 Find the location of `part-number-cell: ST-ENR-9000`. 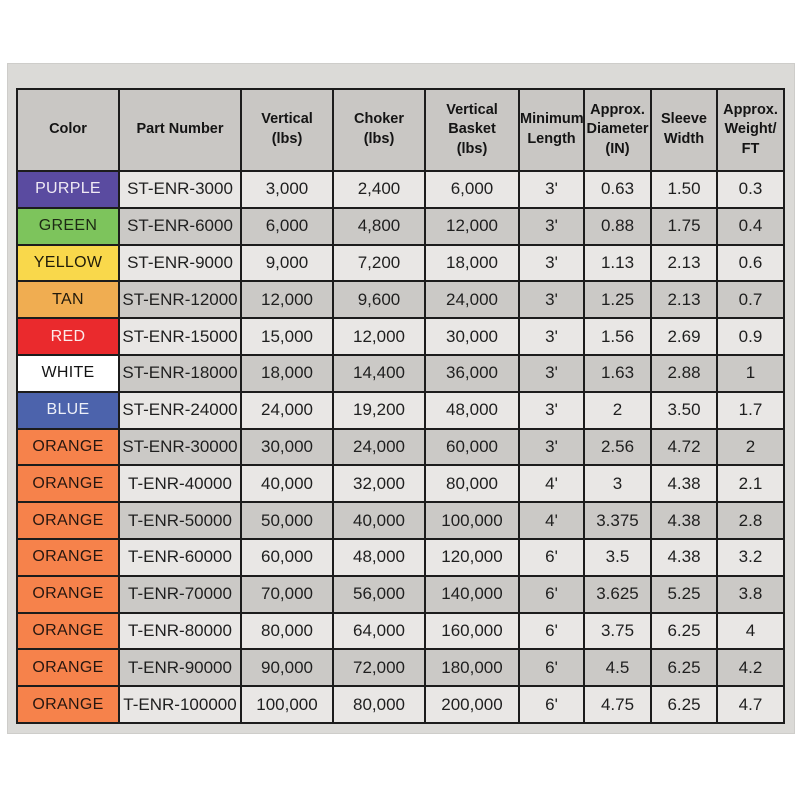

part-number-cell: ST-ENR-9000 is located at coordinates (180, 263).